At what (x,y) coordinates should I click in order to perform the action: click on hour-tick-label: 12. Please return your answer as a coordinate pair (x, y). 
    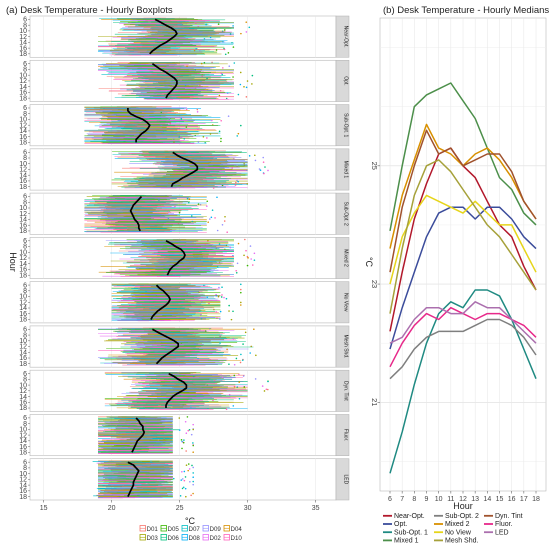
    Looking at the image, I should click on (23, 391).